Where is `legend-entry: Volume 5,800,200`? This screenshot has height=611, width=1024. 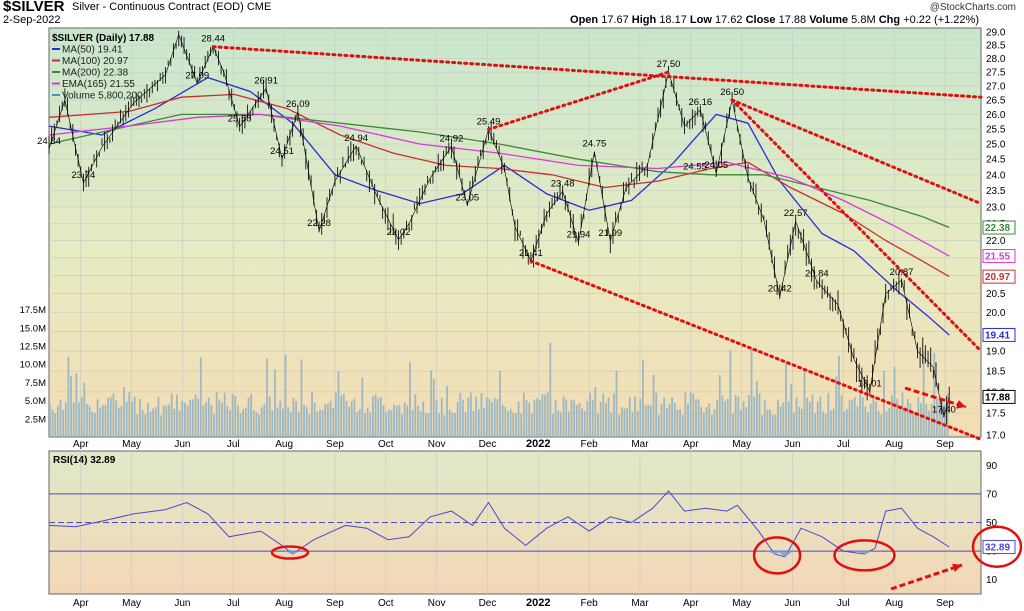
legend-entry: Volume 5,800,200 is located at coordinates (102, 96).